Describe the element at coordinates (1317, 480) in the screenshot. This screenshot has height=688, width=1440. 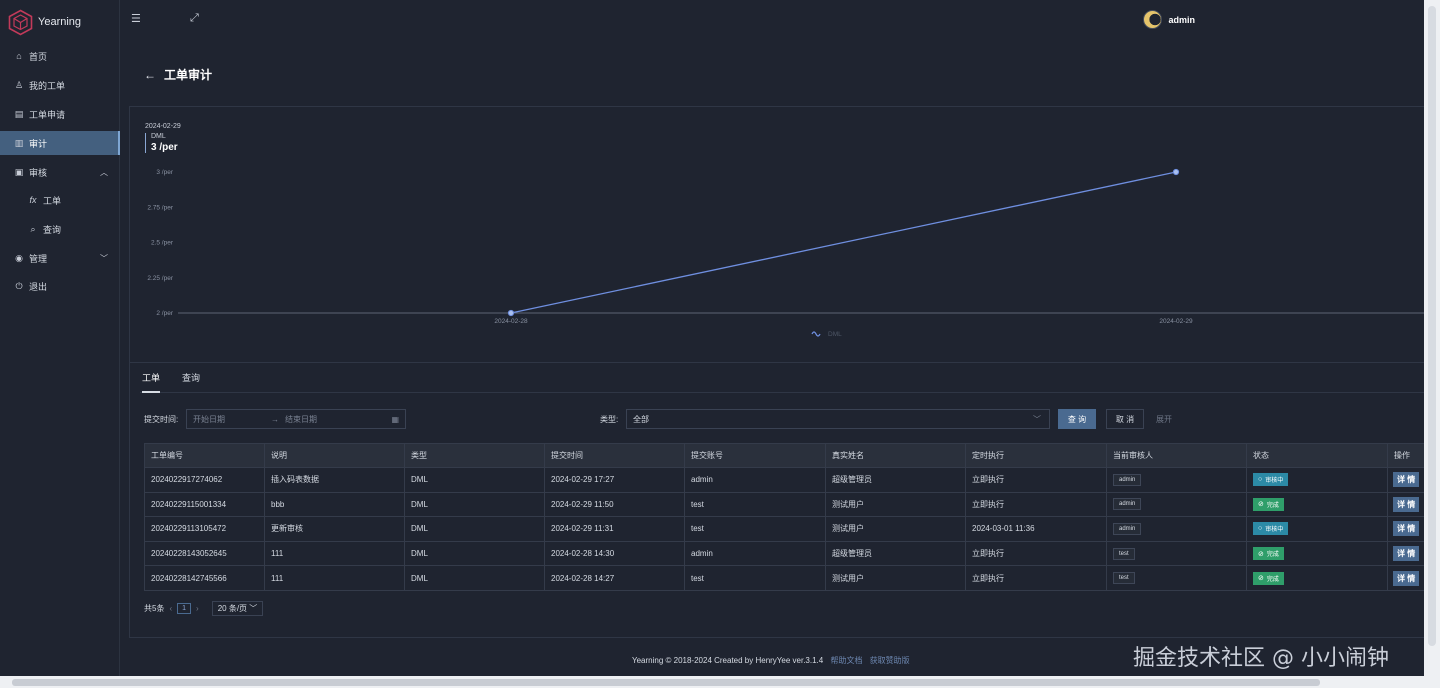
I see `table-cell: ○ 审核中` at that location.